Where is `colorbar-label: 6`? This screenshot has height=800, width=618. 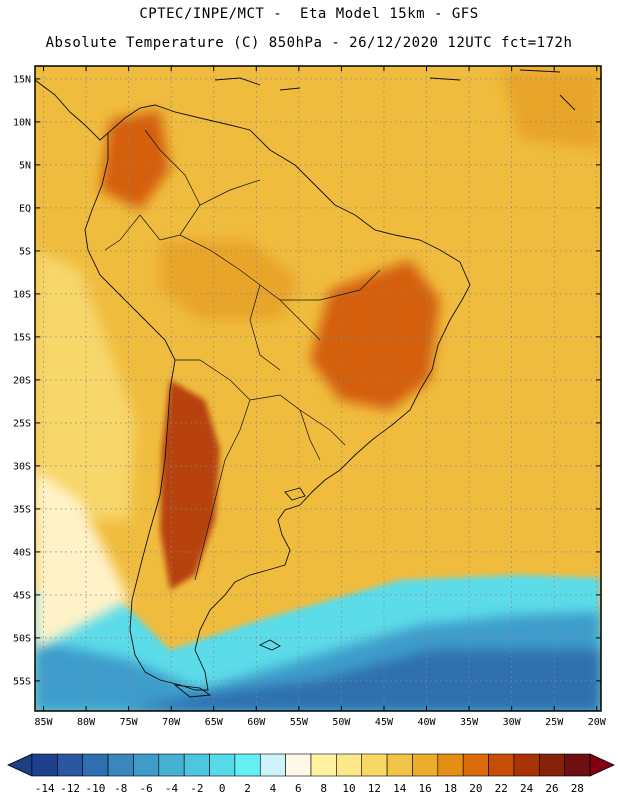 colorbar-label: 6 is located at coordinates (298, 788).